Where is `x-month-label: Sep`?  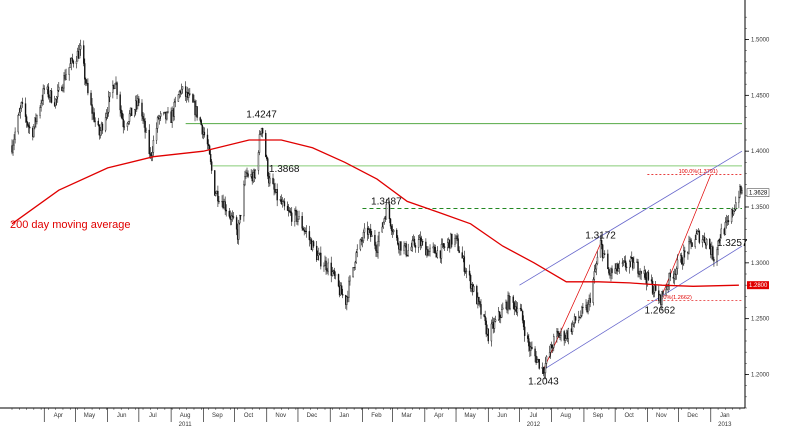
x-month-label: Sep is located at coordinates (598, 416).